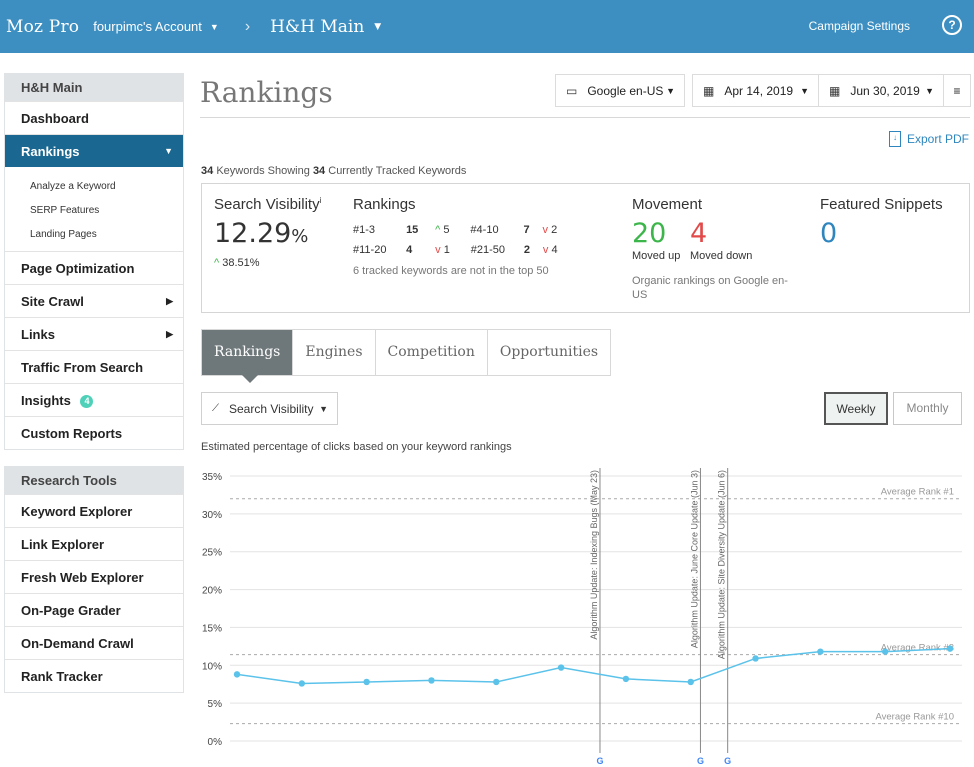 The image size is (974, 767). Describe the element at coordinates (212, 477) in the screenshot. I see `y-tick-label: 35%` at that location.